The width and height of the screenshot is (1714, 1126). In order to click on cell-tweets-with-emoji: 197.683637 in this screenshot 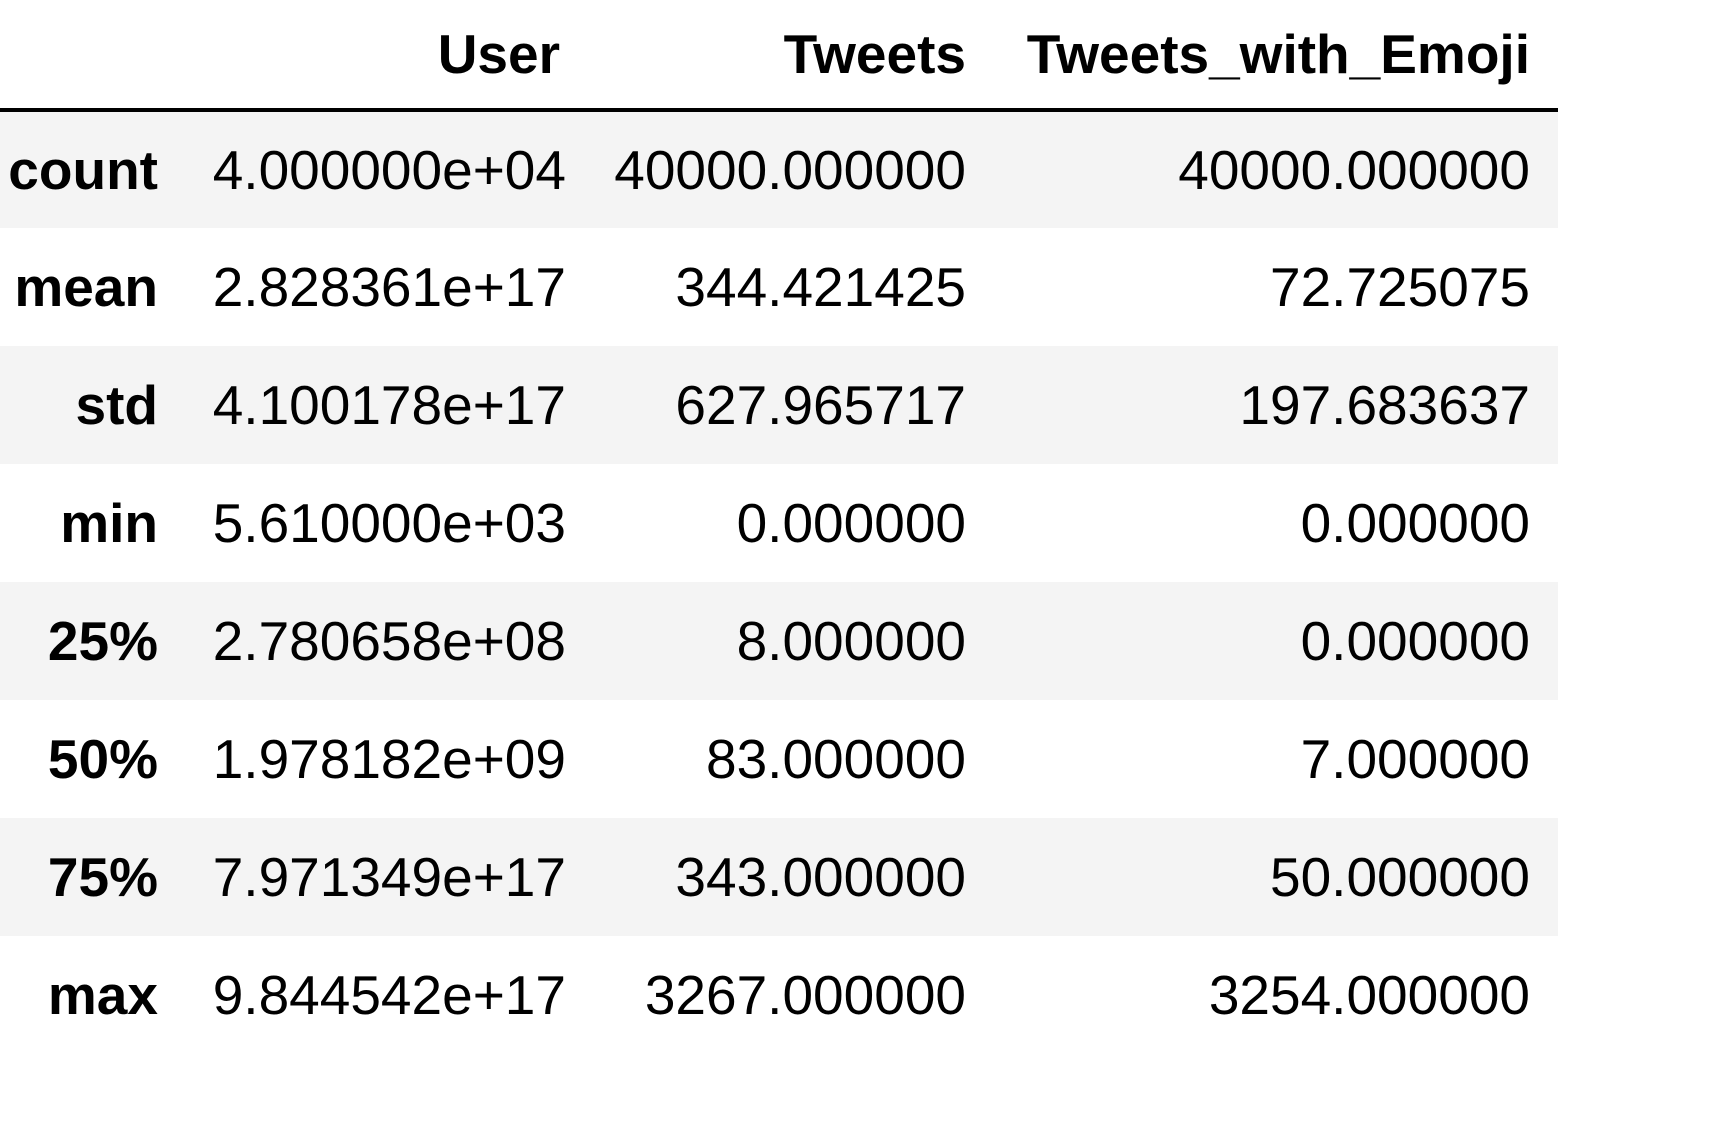, I will do `click(1384, 405)`.